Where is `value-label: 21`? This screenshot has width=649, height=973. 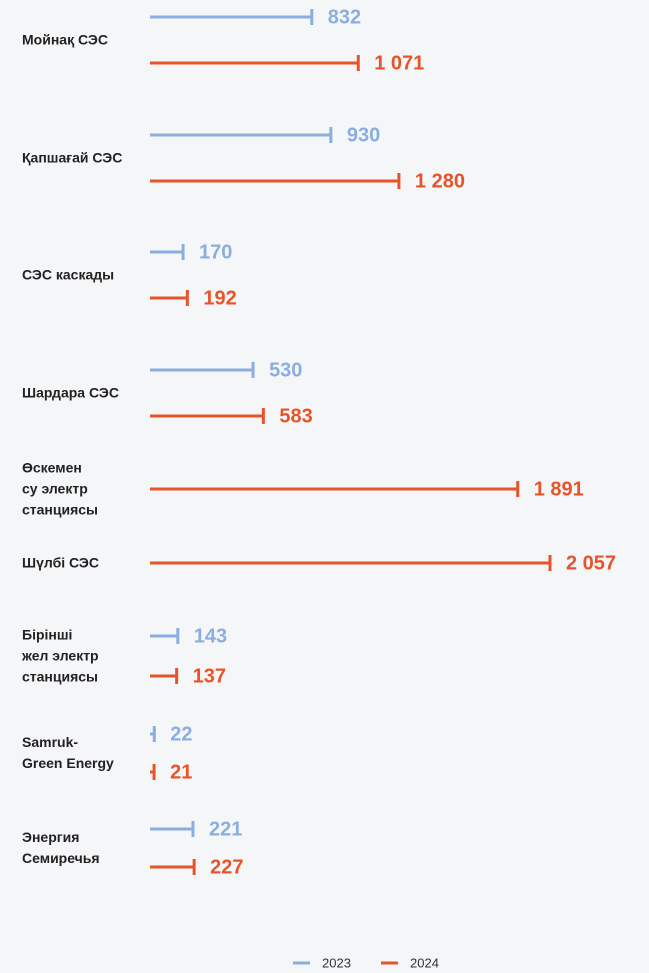
value-label: 21 is located at coordinates (181, 772).